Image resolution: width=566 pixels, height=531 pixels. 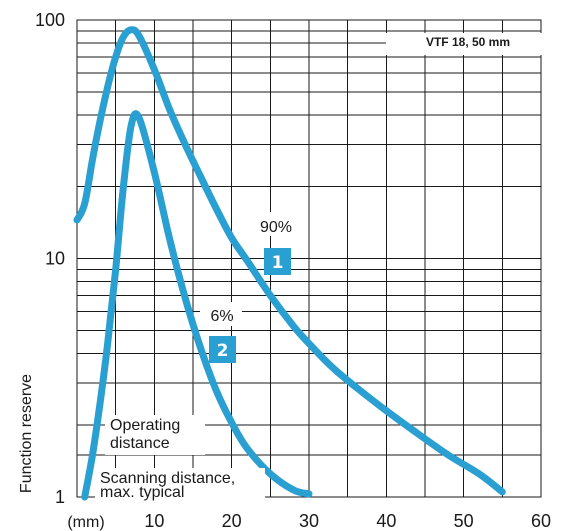 I want to click on x-tick-label: 50, so click(x=464, y=521).